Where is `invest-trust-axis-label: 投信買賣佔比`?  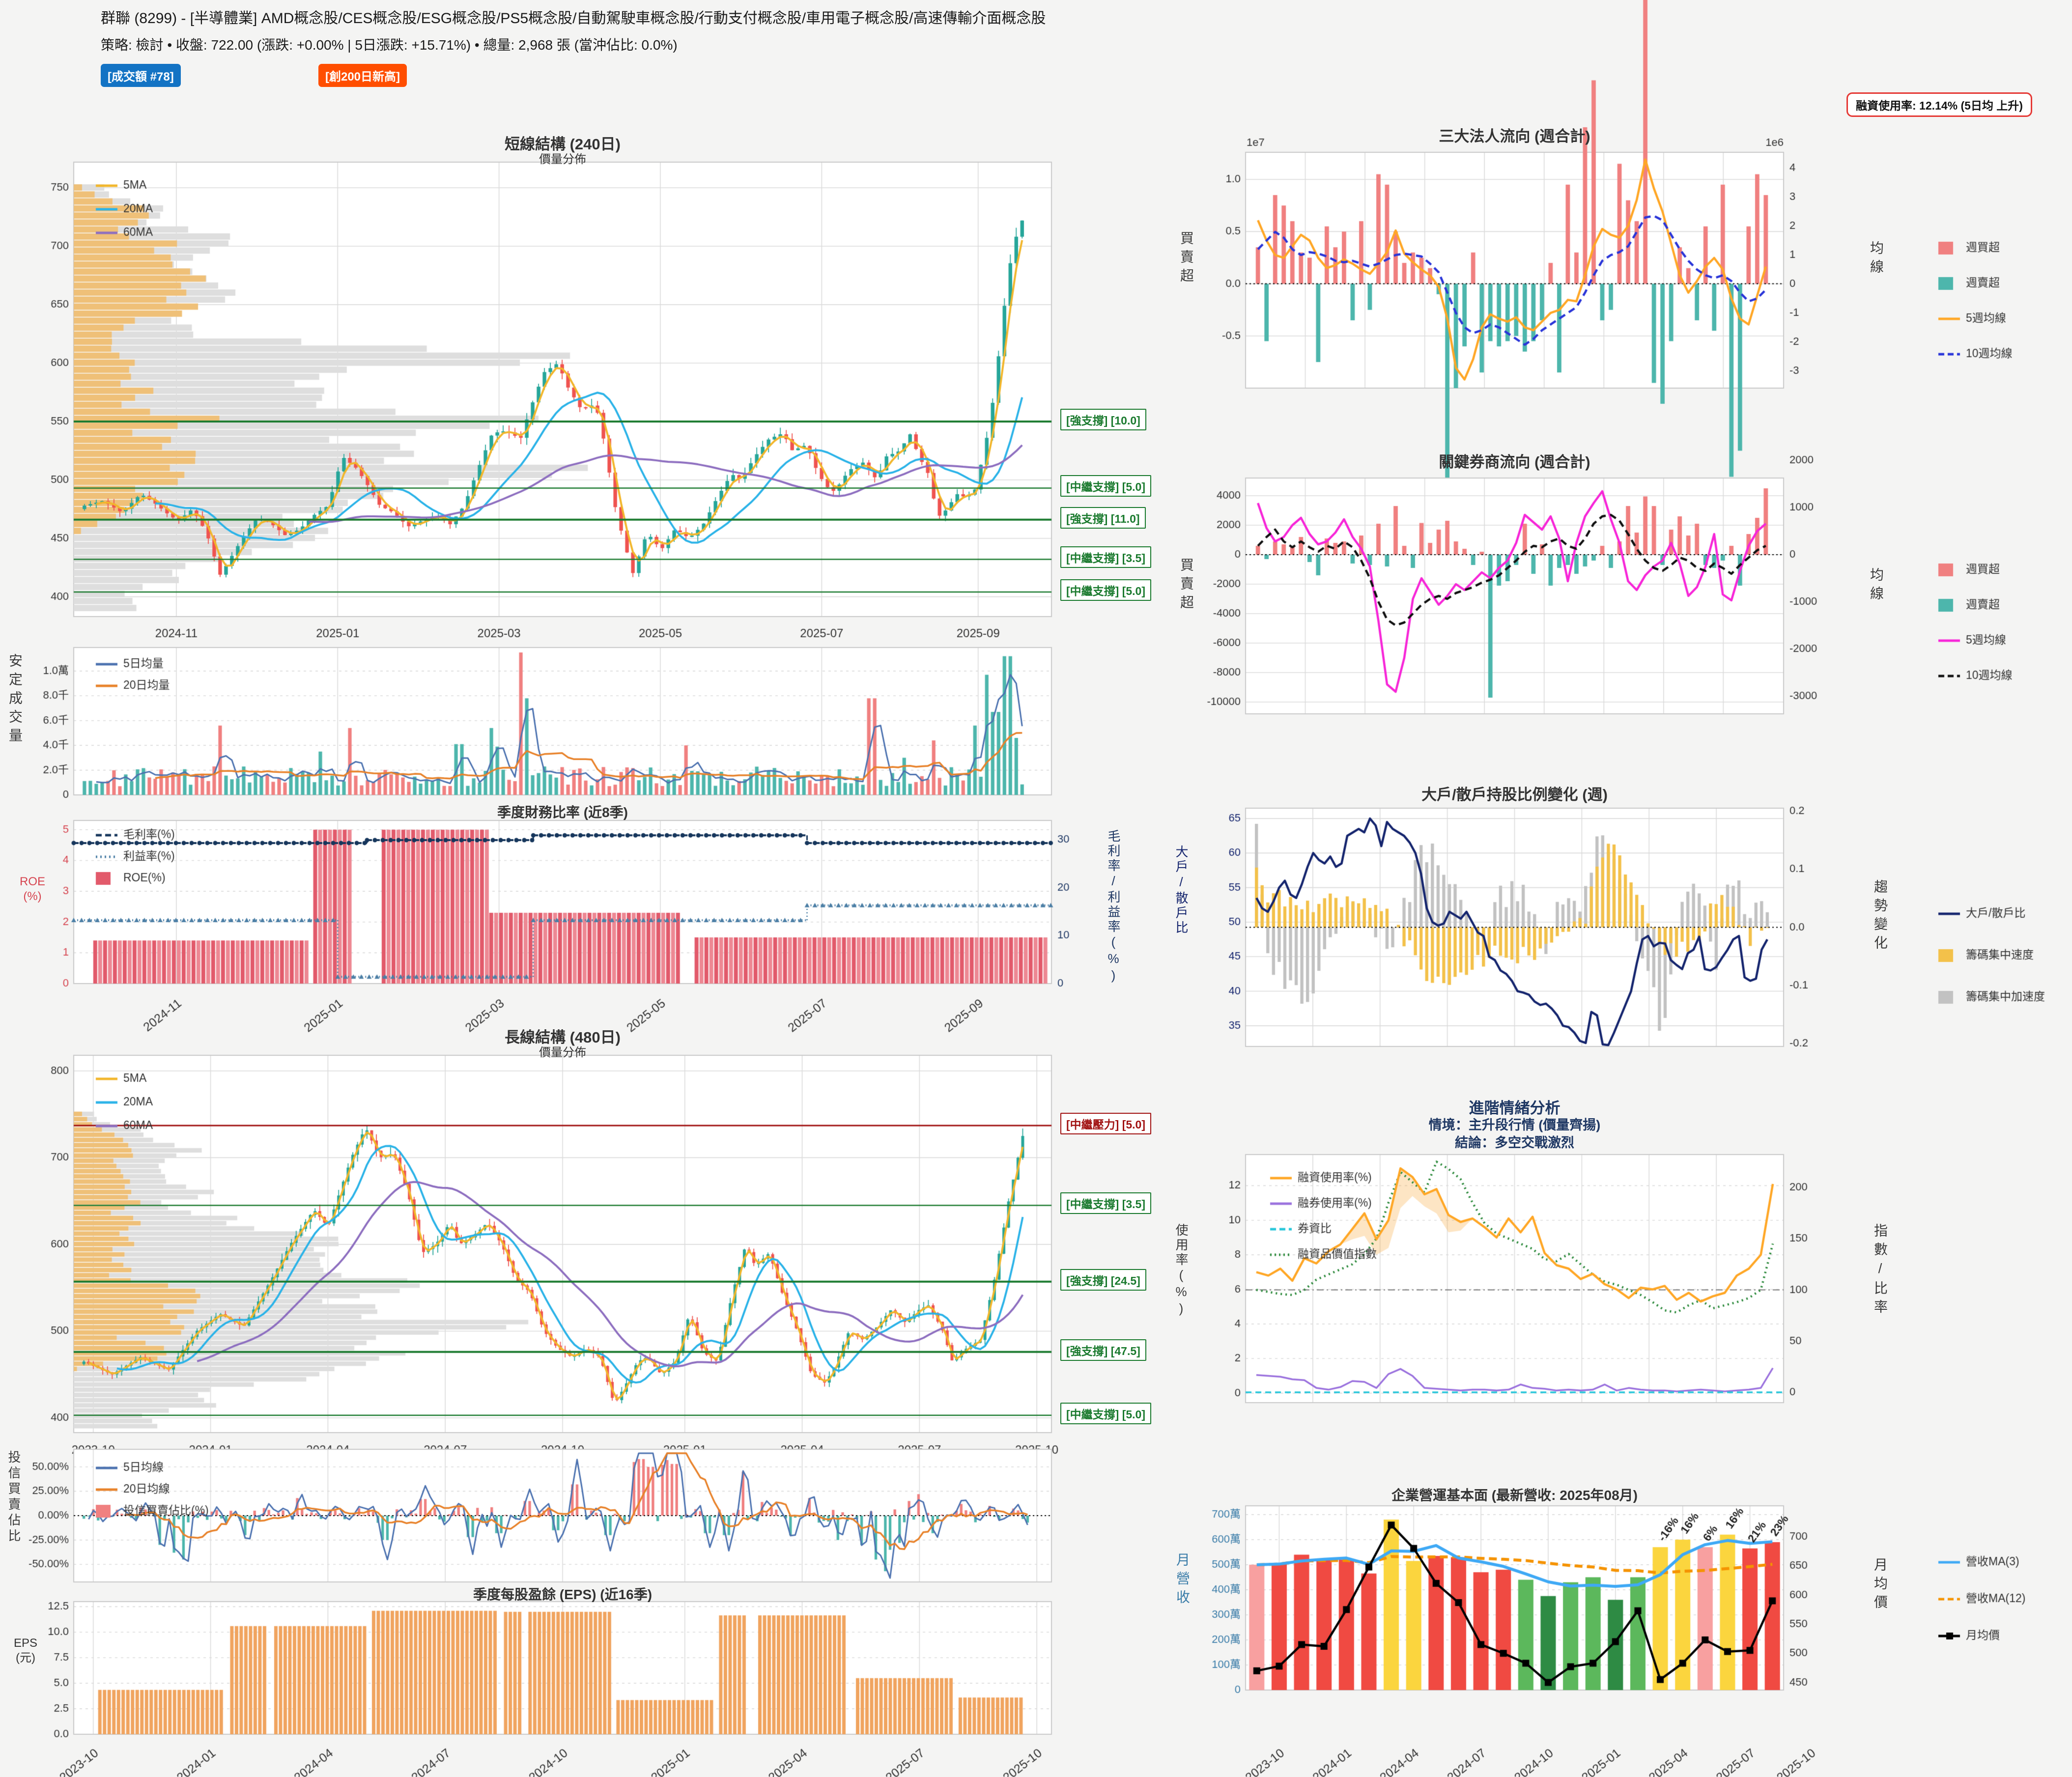
invest-trust-axis-label: 投信買賣佔比 is located at coordinates (13, 1497).